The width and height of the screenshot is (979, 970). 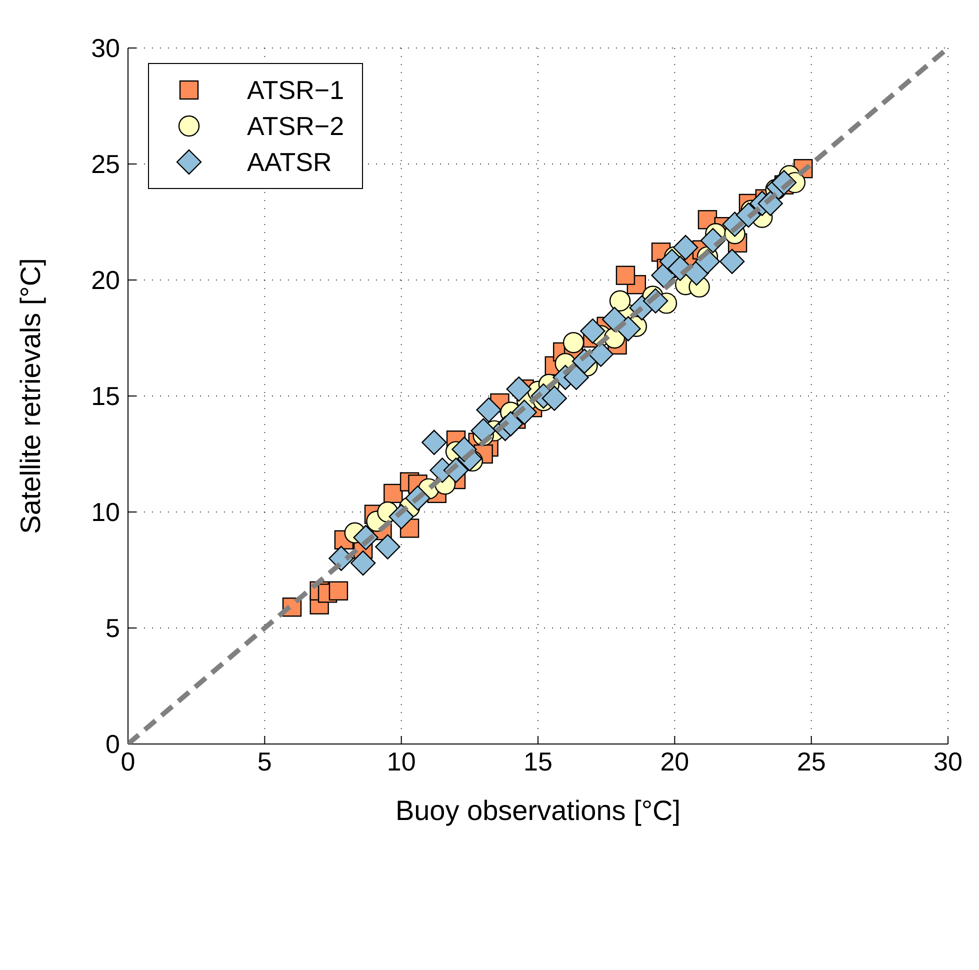 I want to click on legend-label: AATSR, so click(x=289, y=162).